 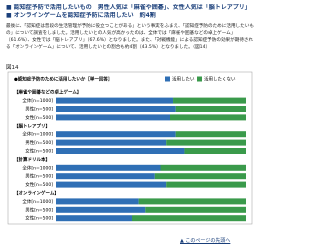 What do you see at coordinates (12, 68) in the screenshot?
I see `figure-label: 図14` at bounding box center [12, 68].